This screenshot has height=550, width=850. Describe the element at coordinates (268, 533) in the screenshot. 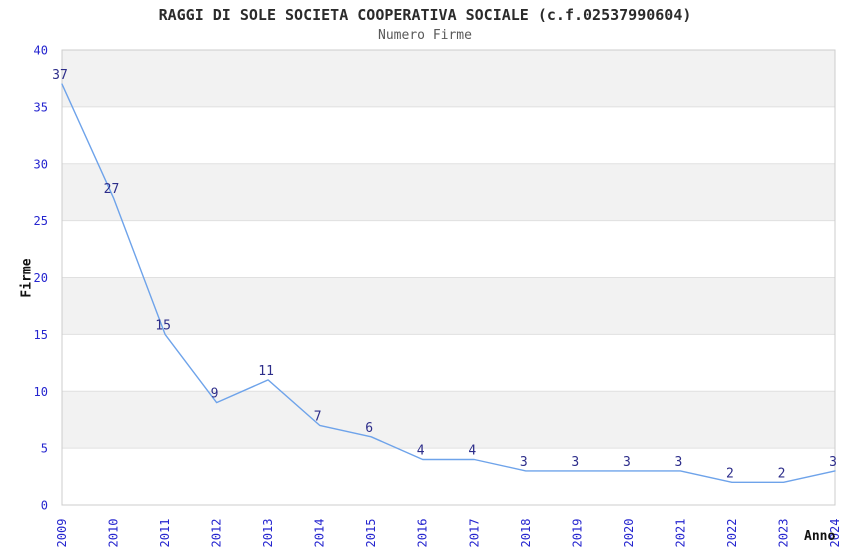

I see `x-tick-label: 2013` at that location.